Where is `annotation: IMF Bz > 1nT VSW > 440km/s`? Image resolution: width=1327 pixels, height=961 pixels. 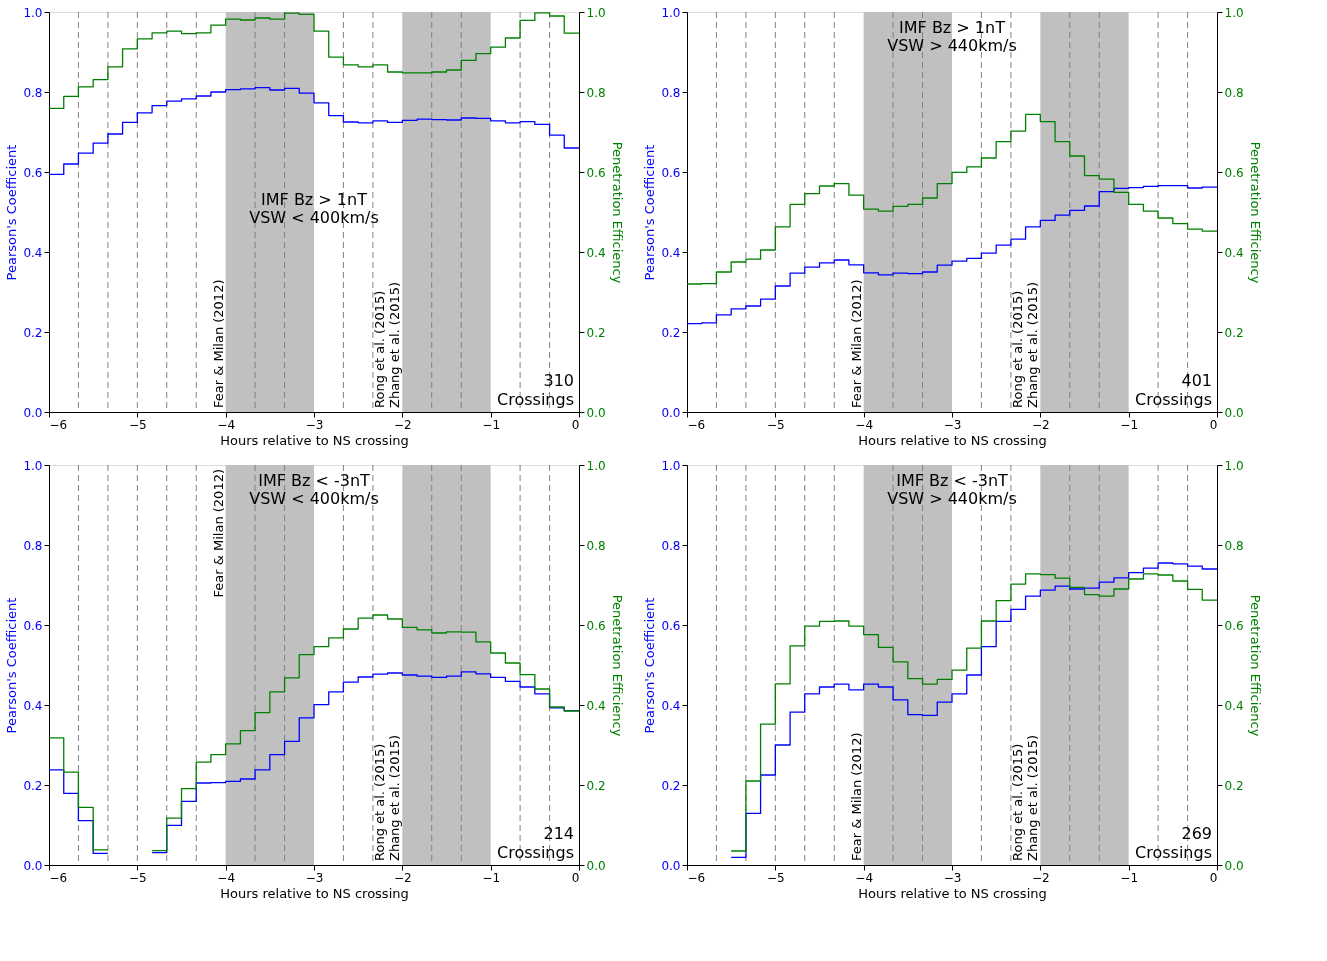
annotation: IMF Bz > 1nT VSW > 440km/s is located at coordinates (952, 36).